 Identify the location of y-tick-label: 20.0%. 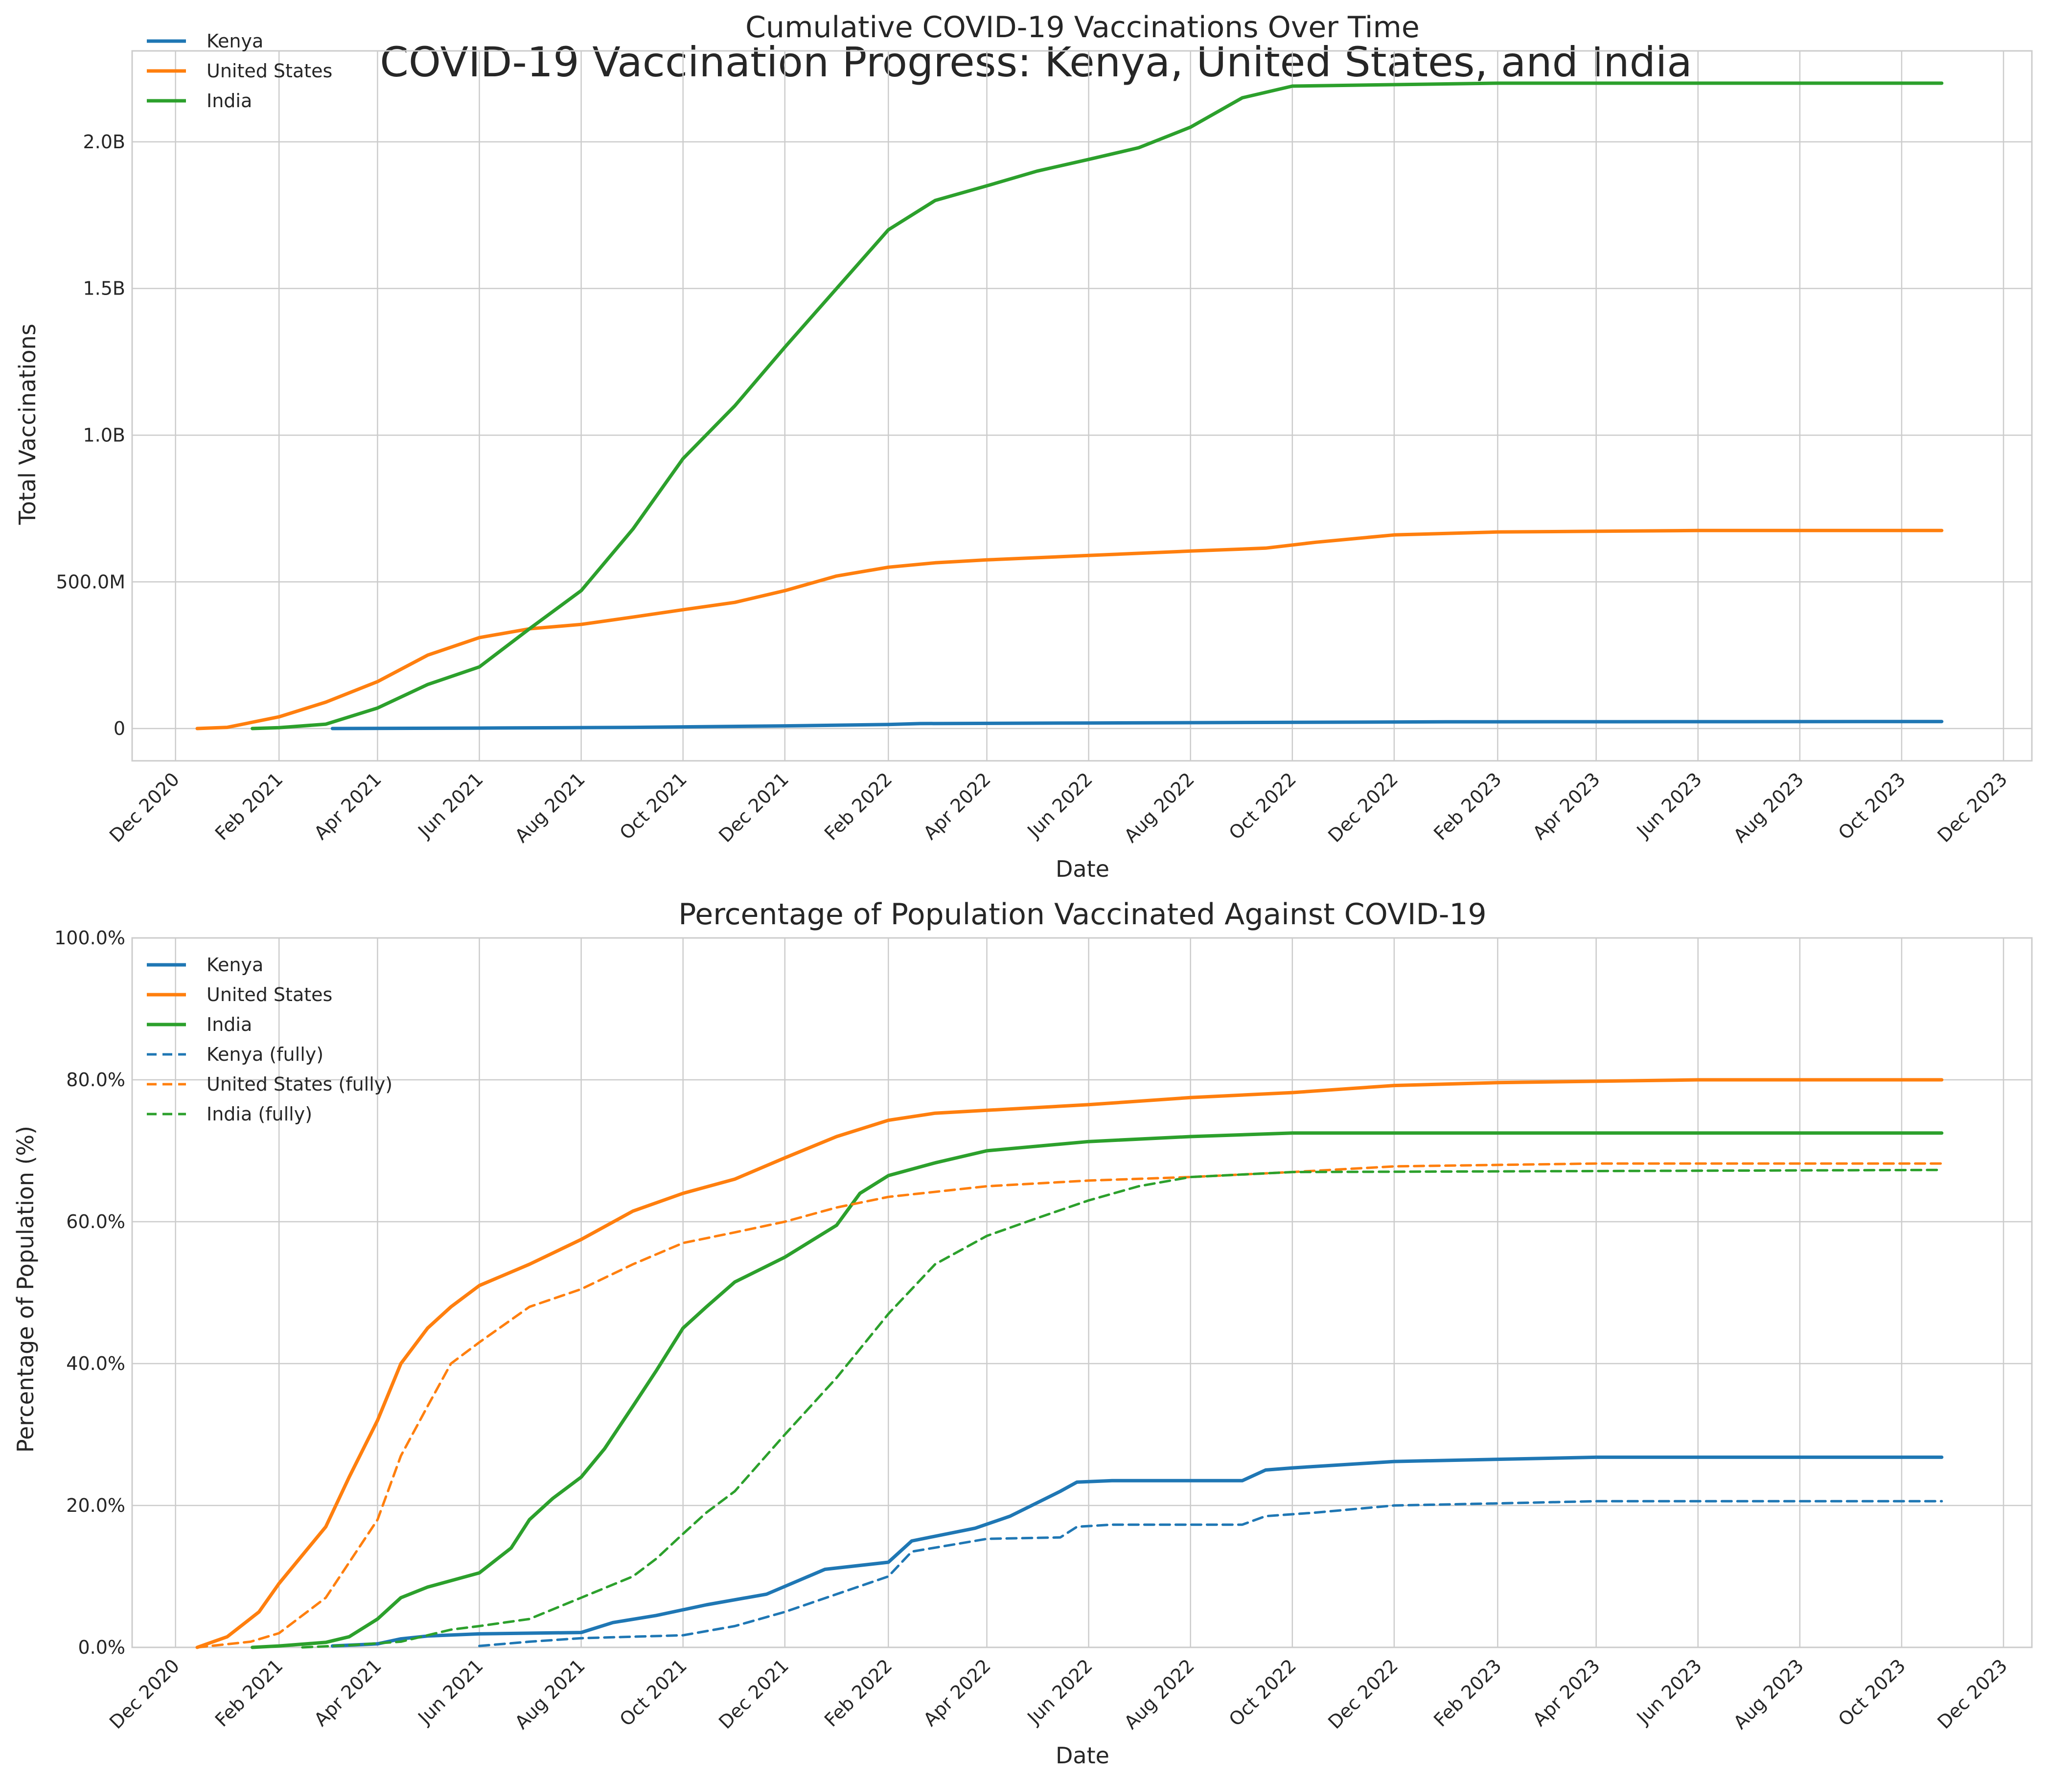
(95, 1505).